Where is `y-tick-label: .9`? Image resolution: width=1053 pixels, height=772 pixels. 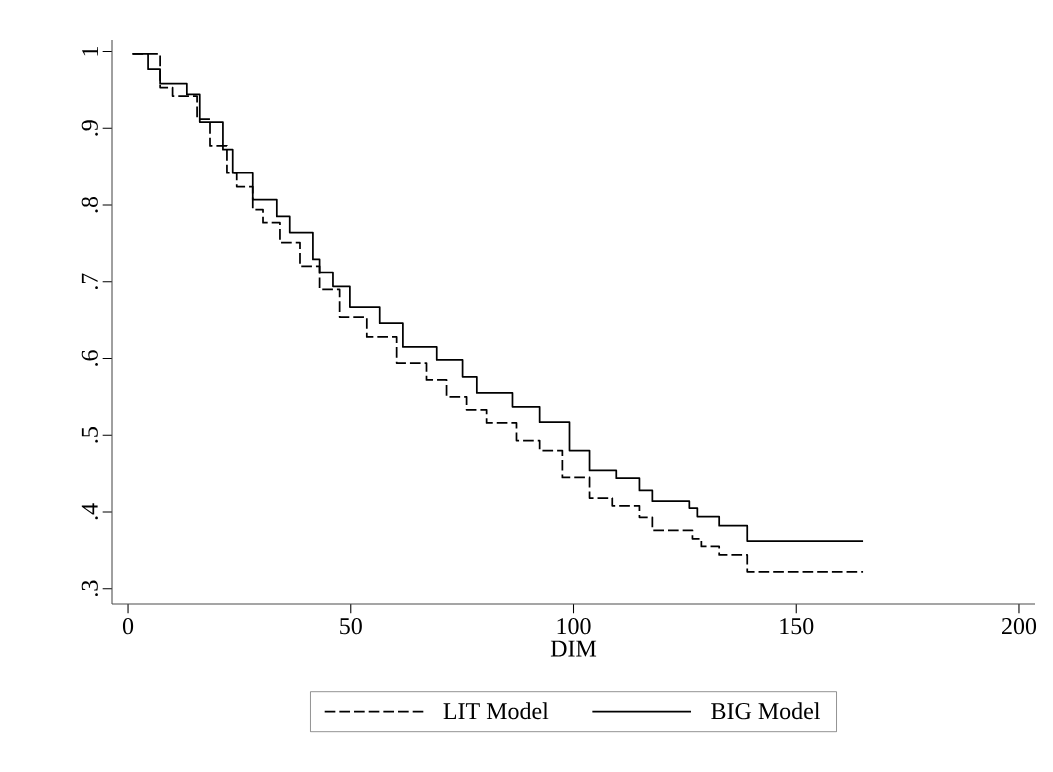
y-tick-label: .9 is located at coordinates (89, 128).